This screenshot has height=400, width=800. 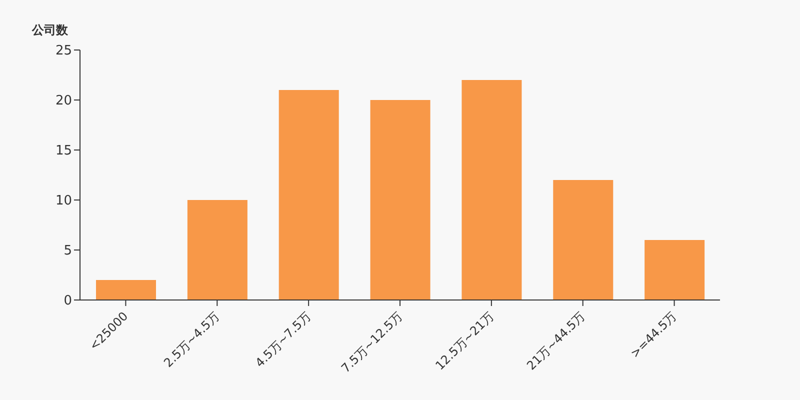 I want to click on y-tick-label: 10, so click(x=63, y=201).